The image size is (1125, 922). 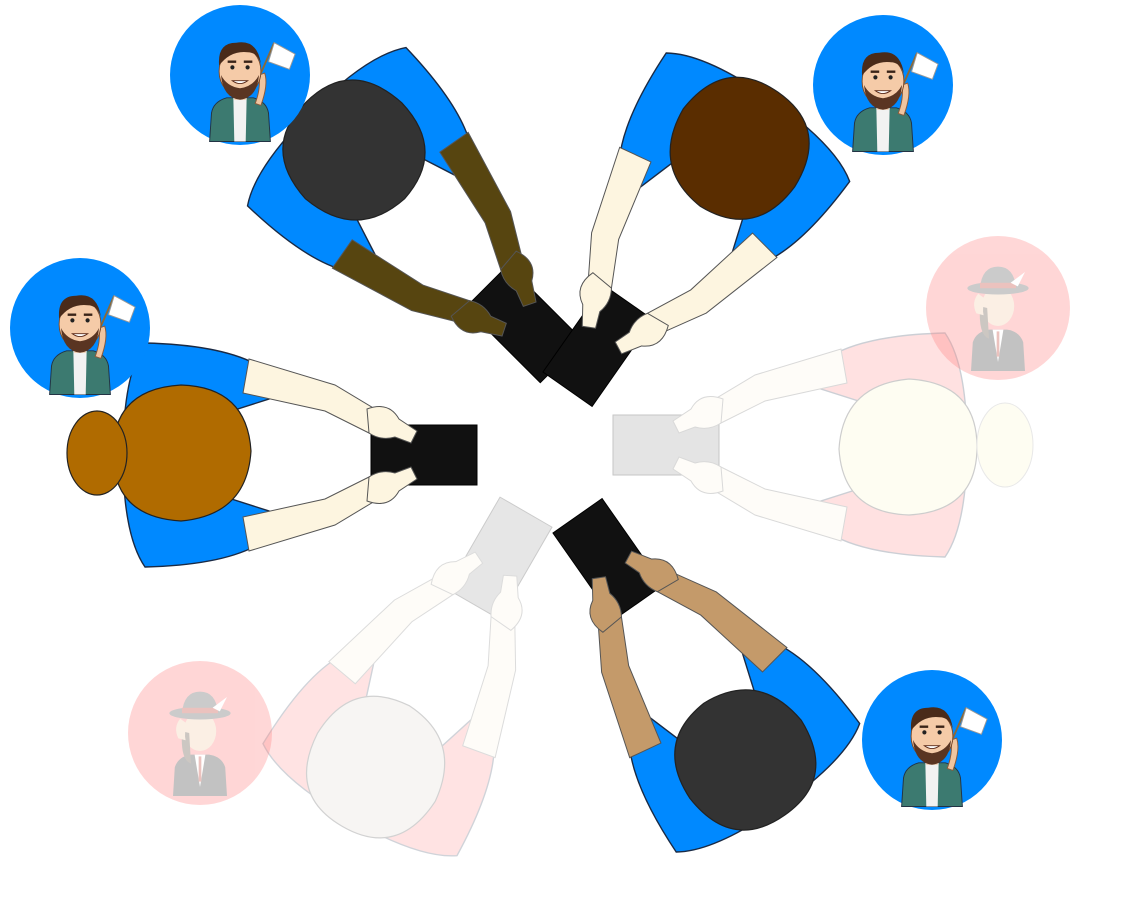 I want to click on avatar-bottom-right, so click(x=932, y=740).